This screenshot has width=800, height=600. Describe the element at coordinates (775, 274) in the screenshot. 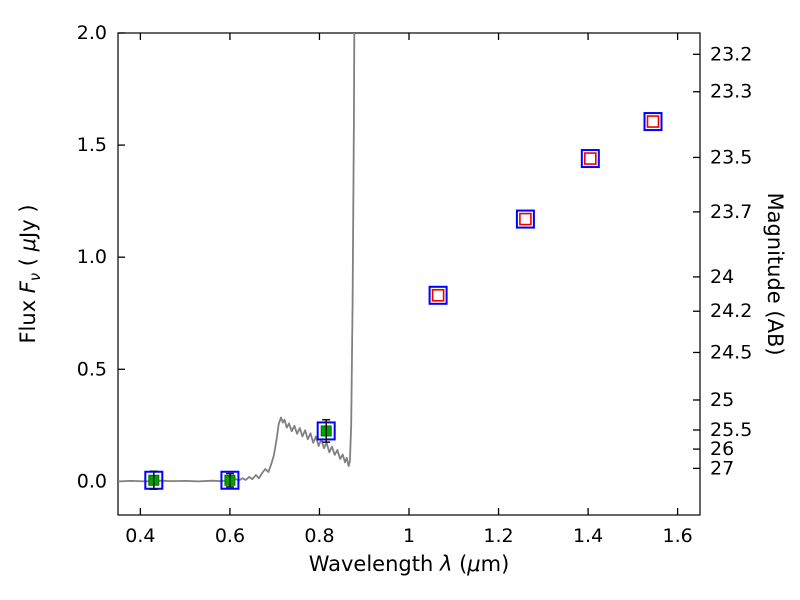

I see `y-axis-label-right: Magnitude (AB)` at that location.